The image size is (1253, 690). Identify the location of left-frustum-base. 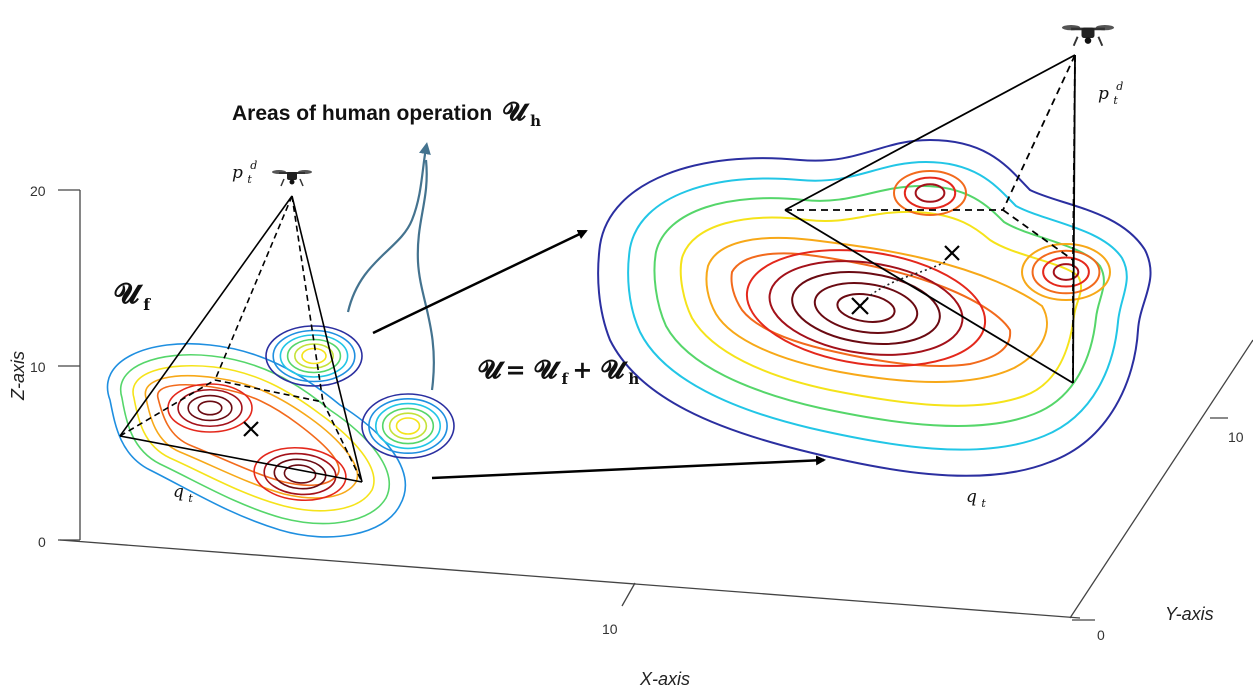
(241, 459).